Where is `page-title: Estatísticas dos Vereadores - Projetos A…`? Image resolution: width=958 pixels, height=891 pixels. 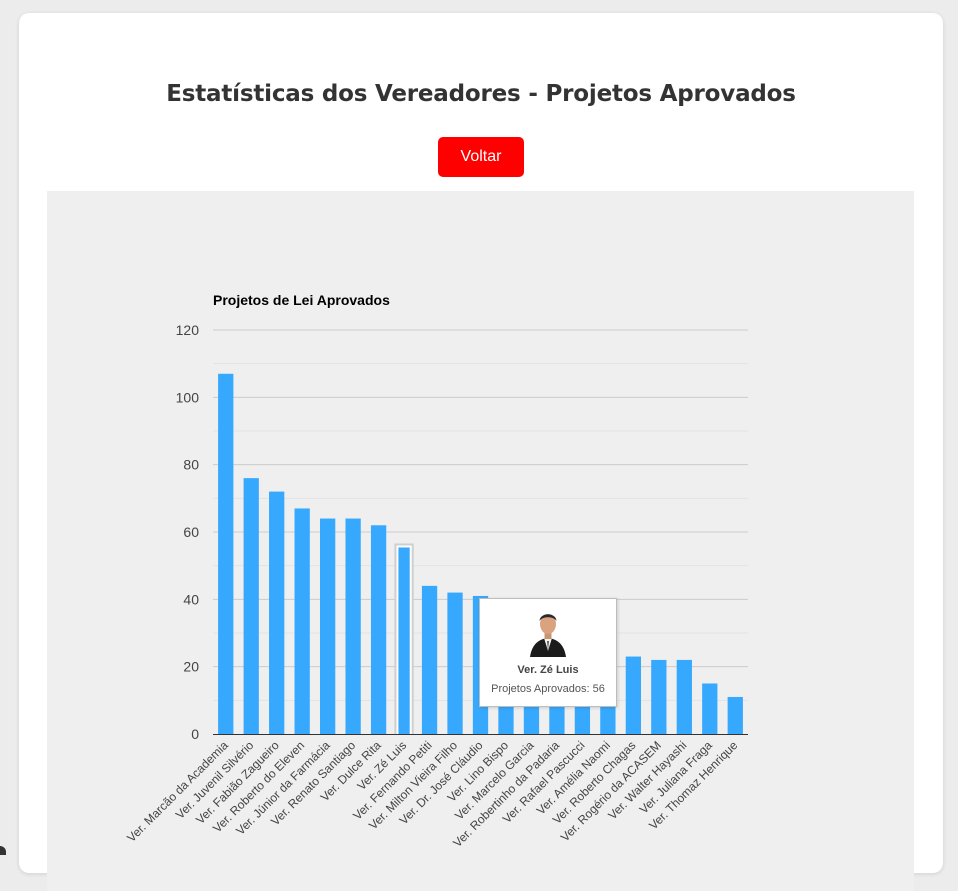
page-title: Estatísticas dos Vereadores - Projetos A… is located at coordinates (481, 94).